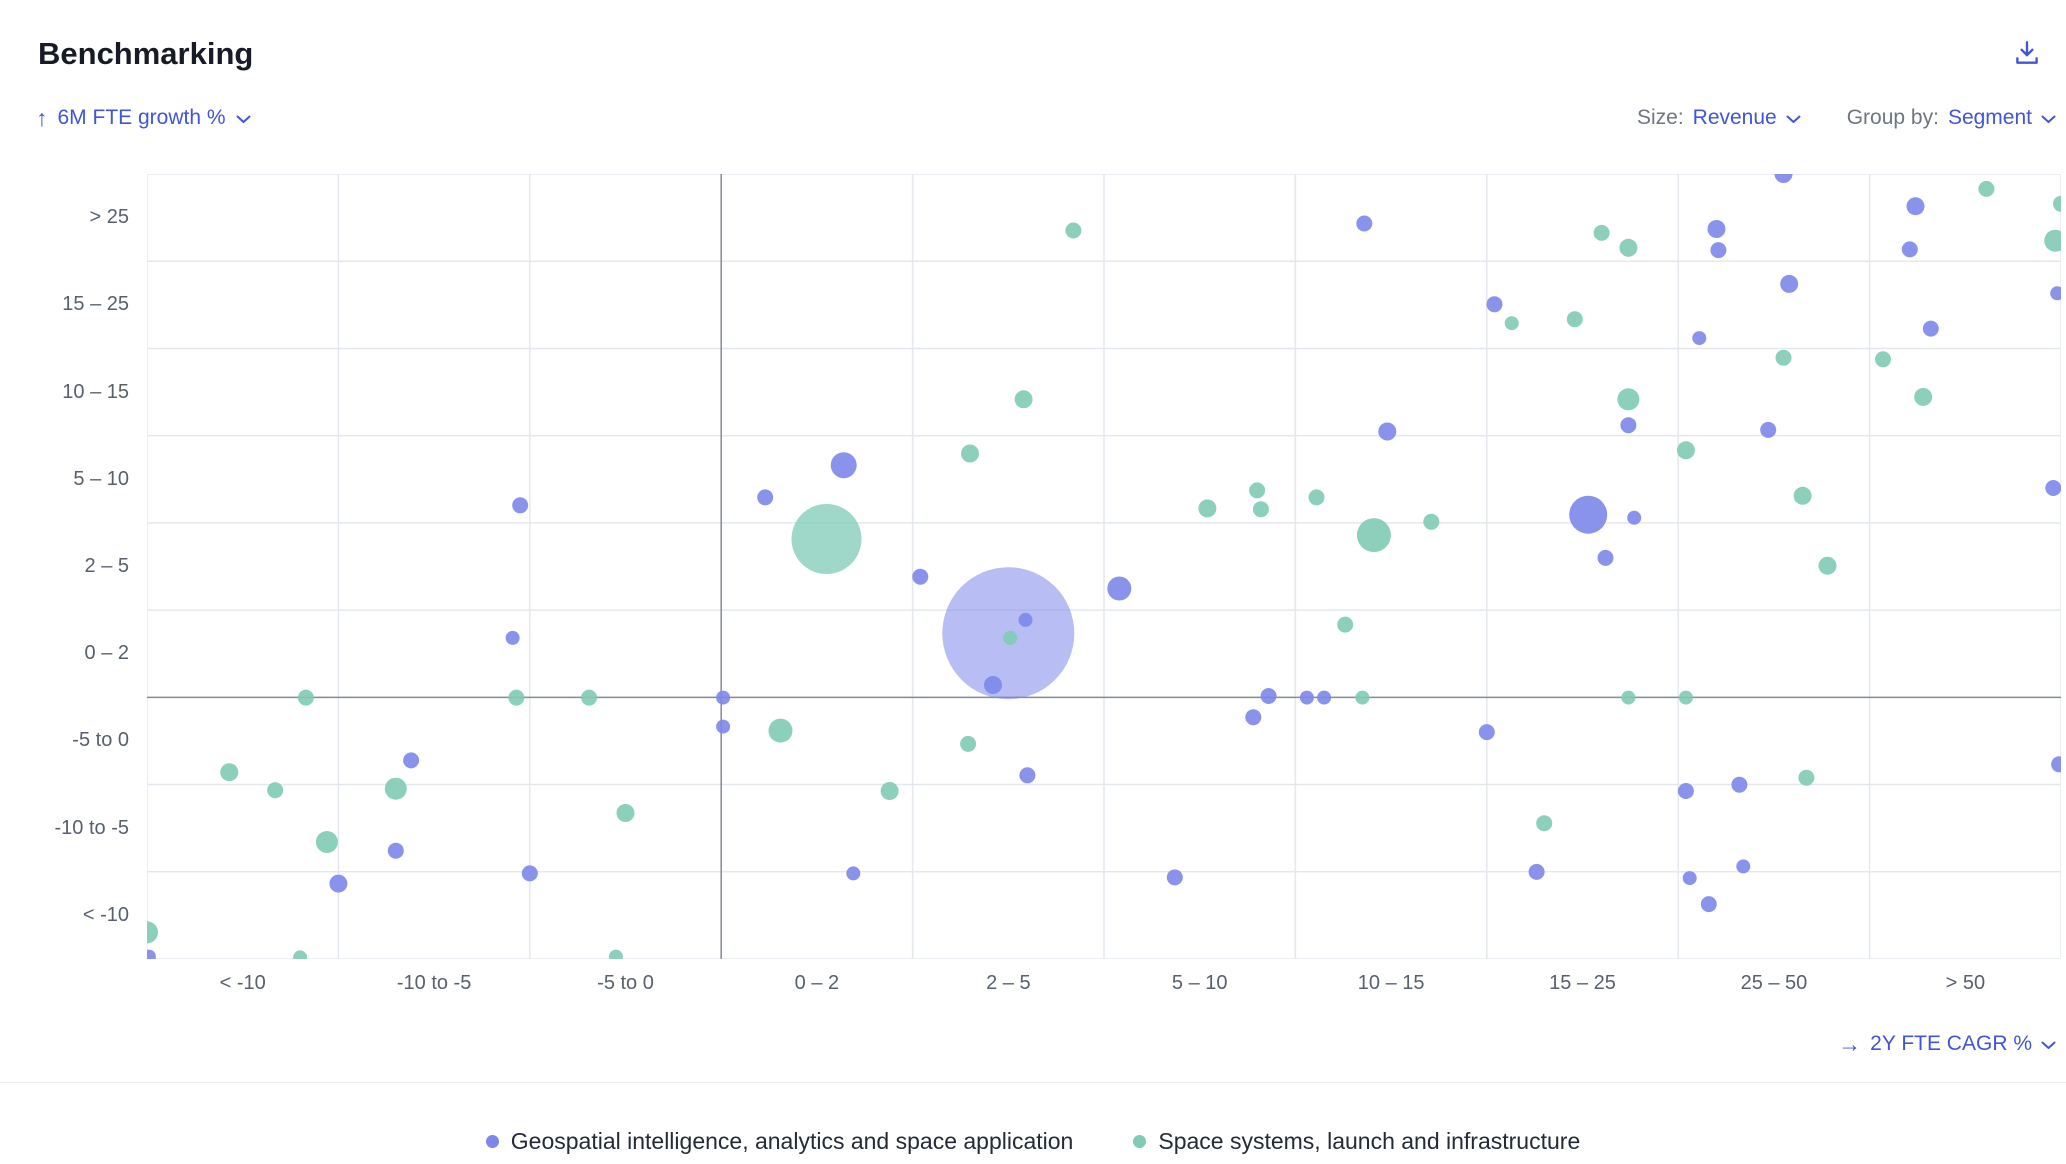  Describe the element at coordinates (1356, 1141) in the screenshot. I see `legend-item-space-systems: Space systems, launch and infrastructure` at that location.